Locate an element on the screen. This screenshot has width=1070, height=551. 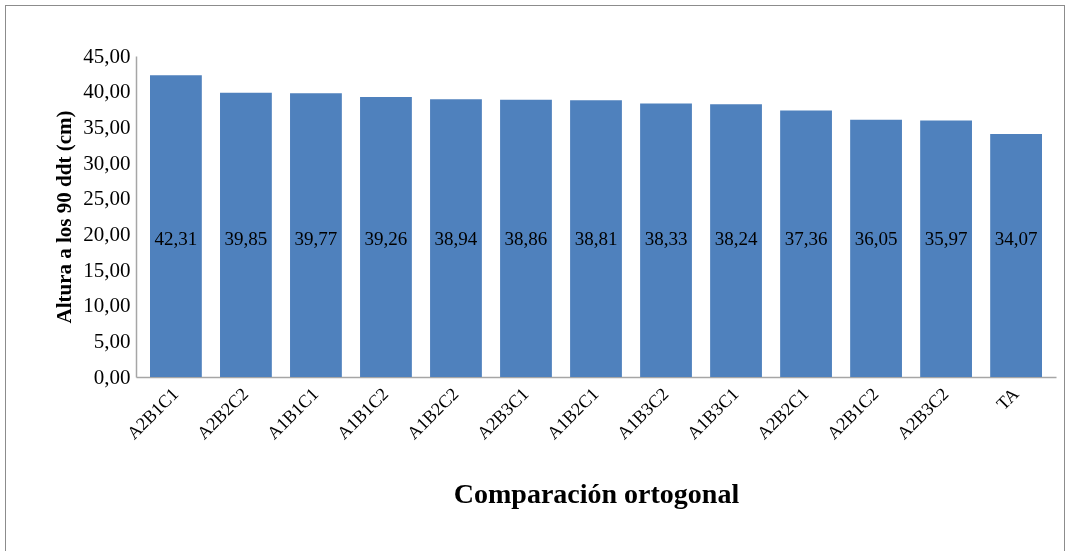
y-axis-title: Altura a los 90 ddt (cm) is located at coordinates (64, 217).